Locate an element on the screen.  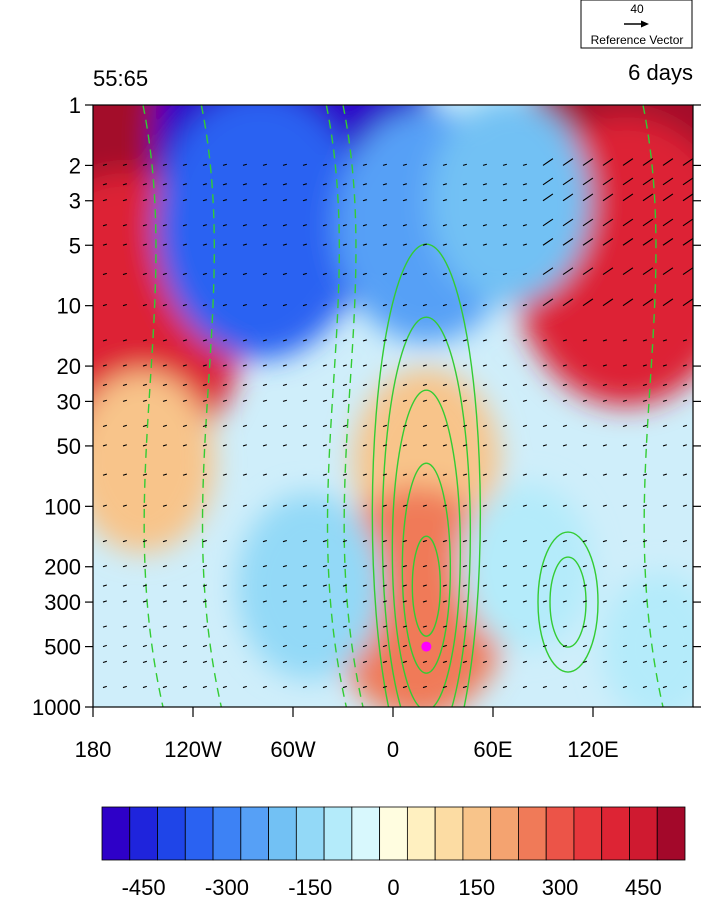
y-tick-label-1: 2 is located at coordinates (75, 165).